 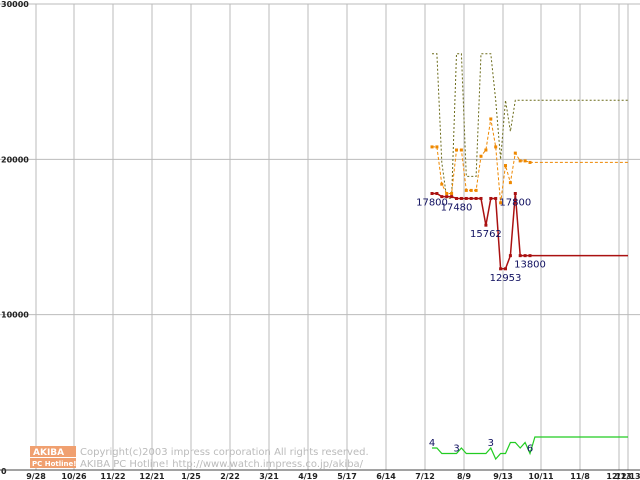 I want to click on point-label: 12953, so click(x=506, y=278).